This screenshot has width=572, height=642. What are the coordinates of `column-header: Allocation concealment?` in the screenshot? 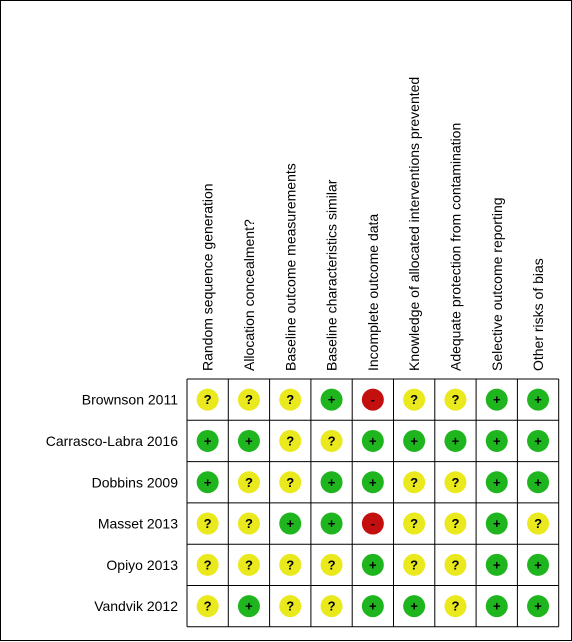 It's located at (249, 295).